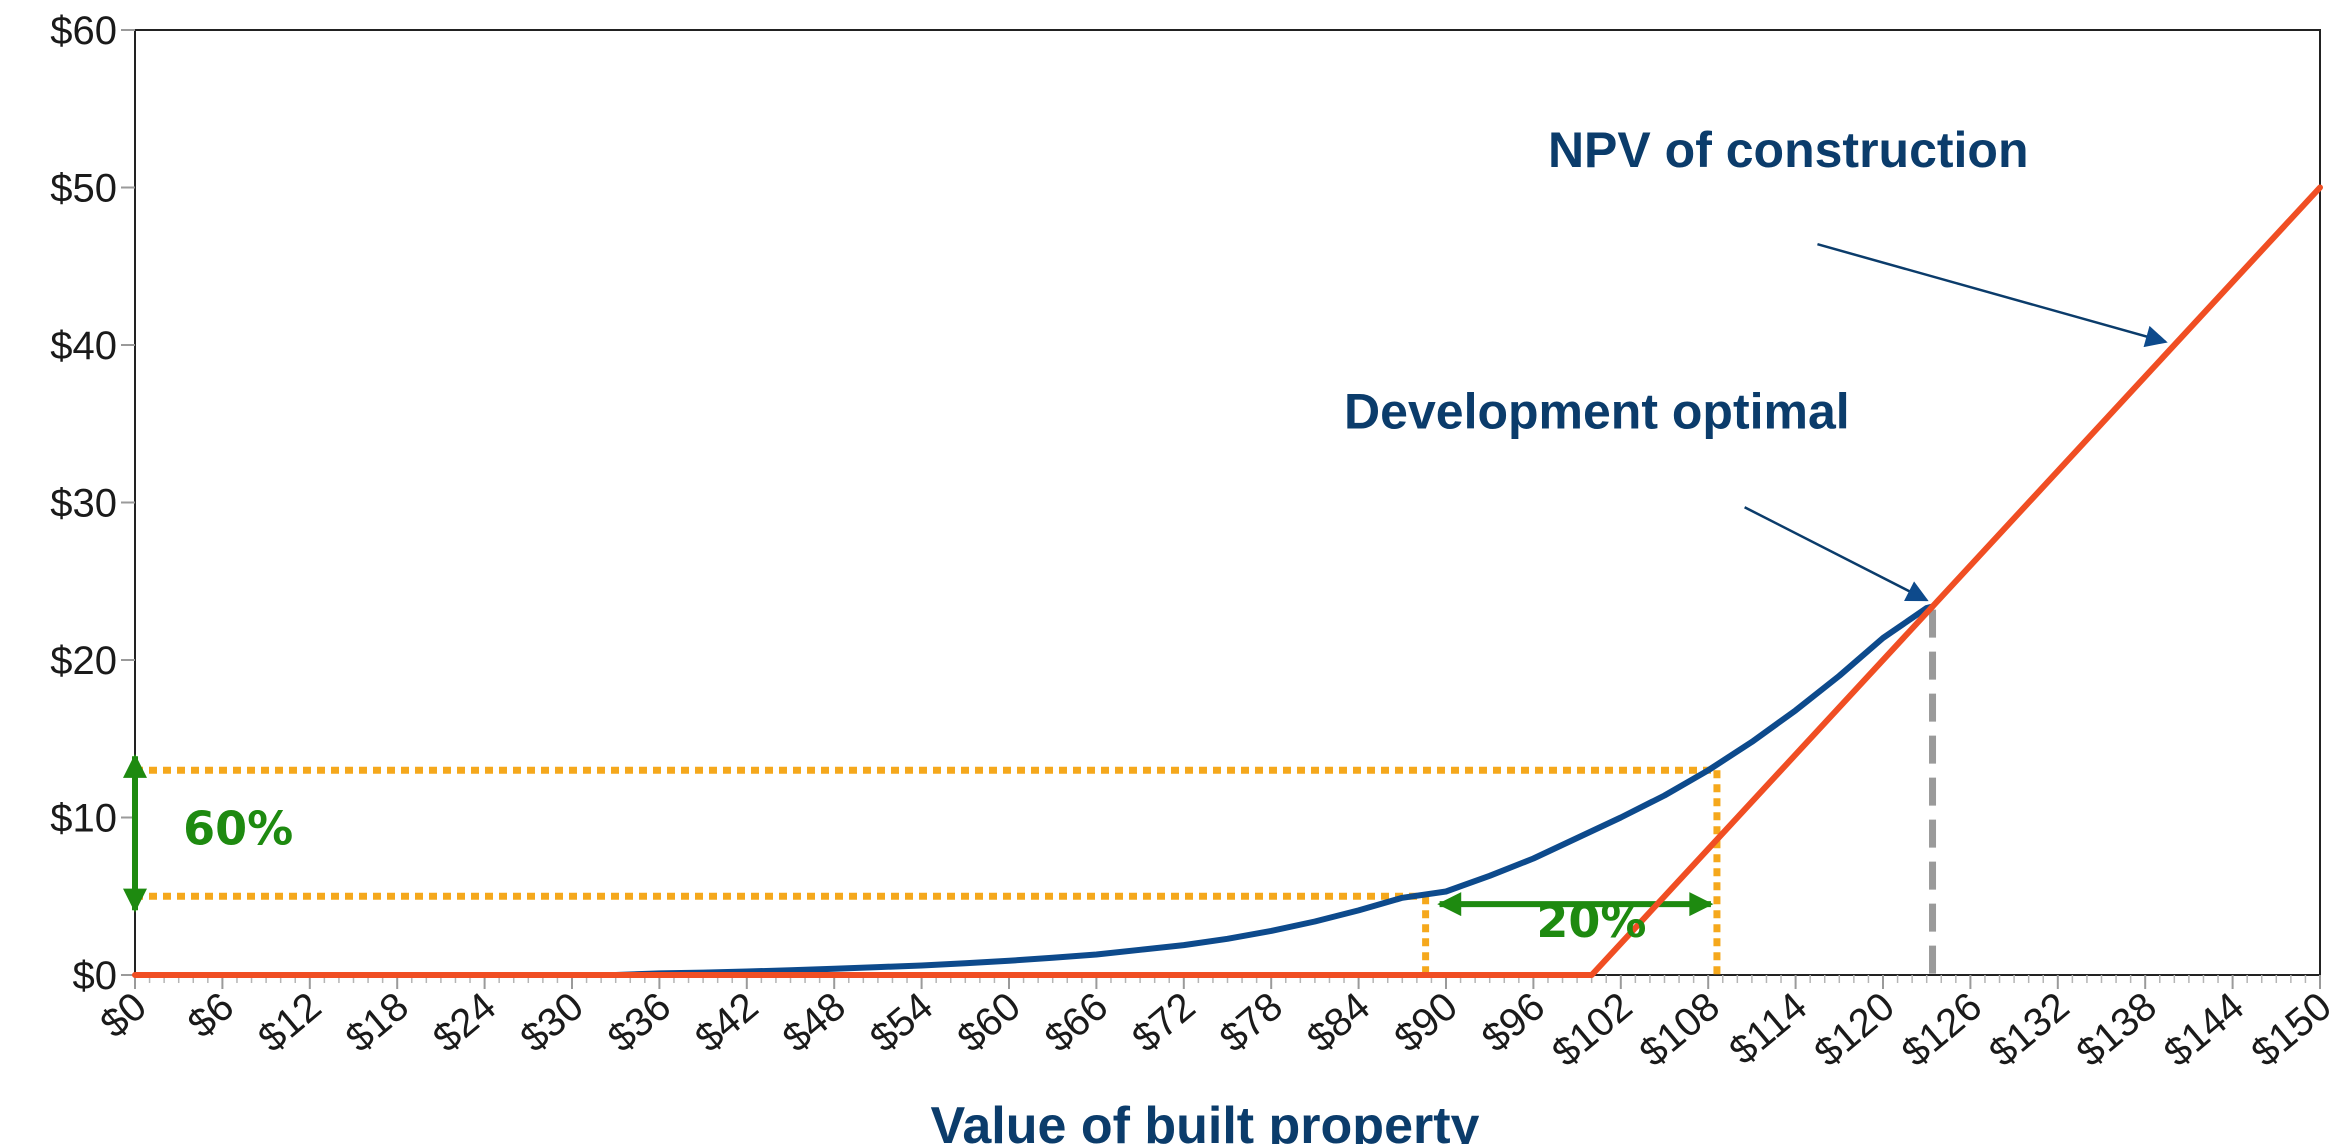 Image resolution: width=2346 pixels, height=1144 pixels. What do you see at coordinates (1992, 295) in the screenshot?
I see `annotation-arrow-npv-of-construction` at bounding box center [1992, 295].